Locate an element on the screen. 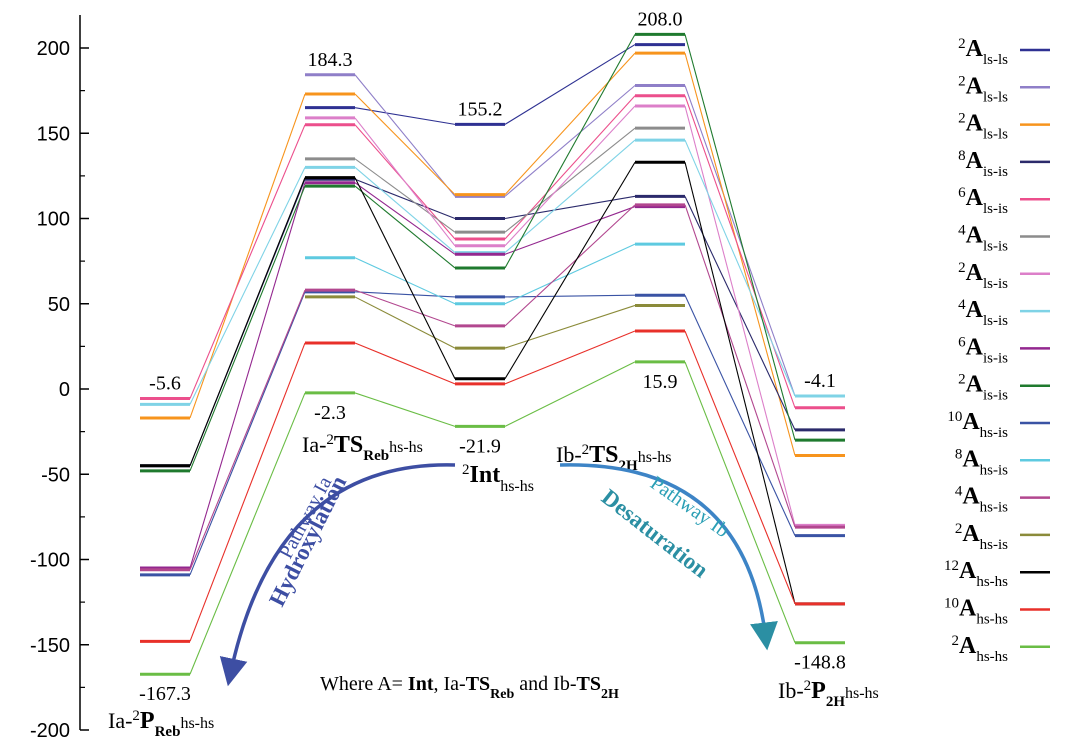  value-label: -4.1 is located at coordinates (820, 381).